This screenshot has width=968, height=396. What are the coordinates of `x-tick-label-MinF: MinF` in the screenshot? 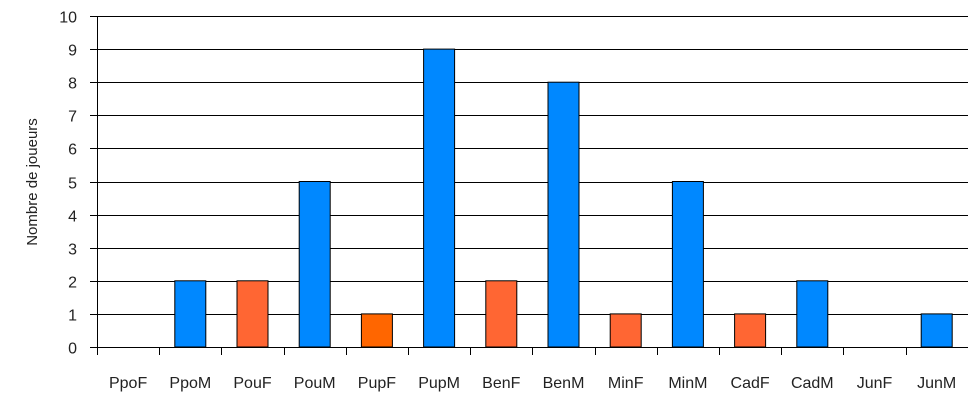 It's located at (626, 383).